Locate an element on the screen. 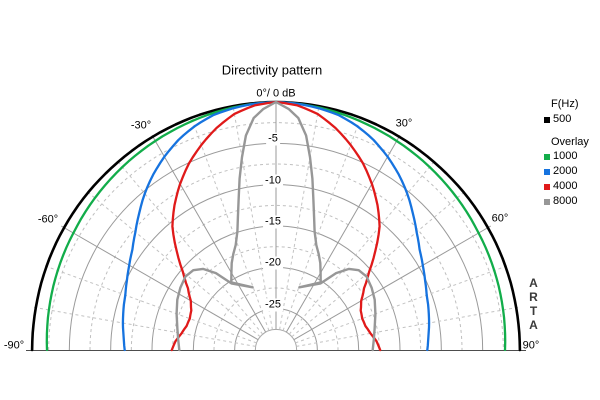 Image resolution: width=600 pixels, height=400 pixels. legend-item-2000: 2000 is located at coordinates (560, 171).